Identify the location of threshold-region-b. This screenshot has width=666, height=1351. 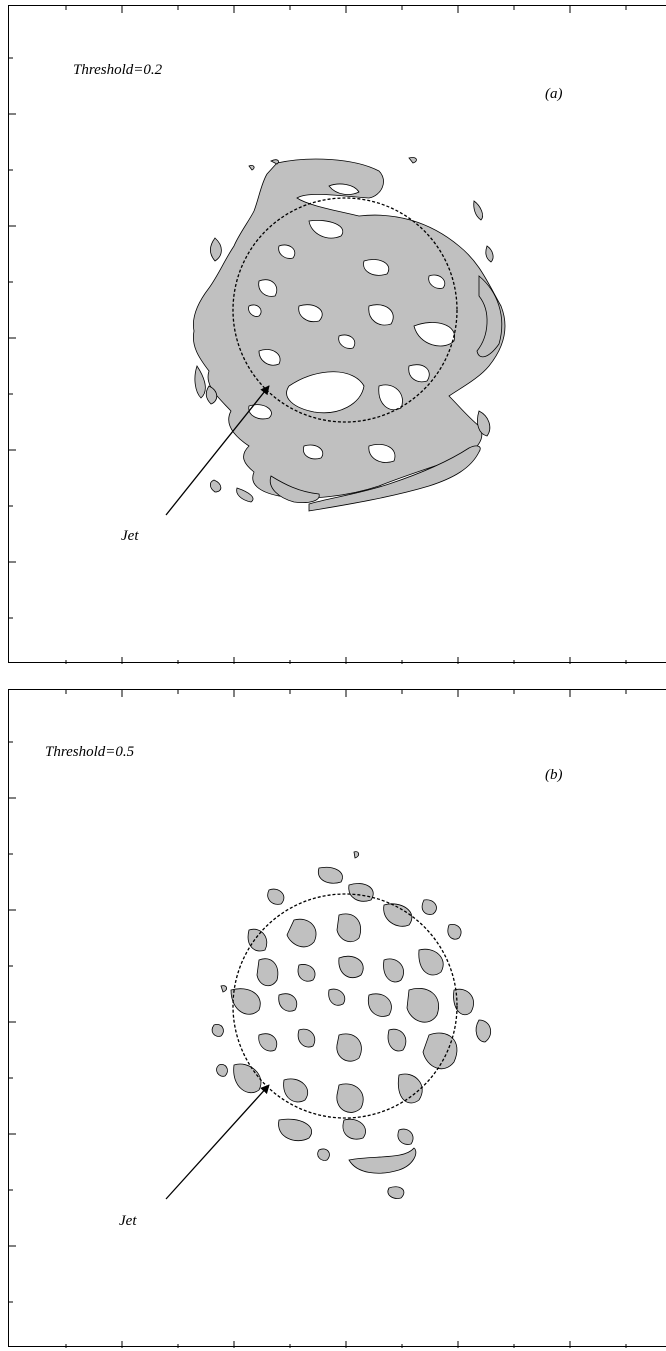
(351, 1025).